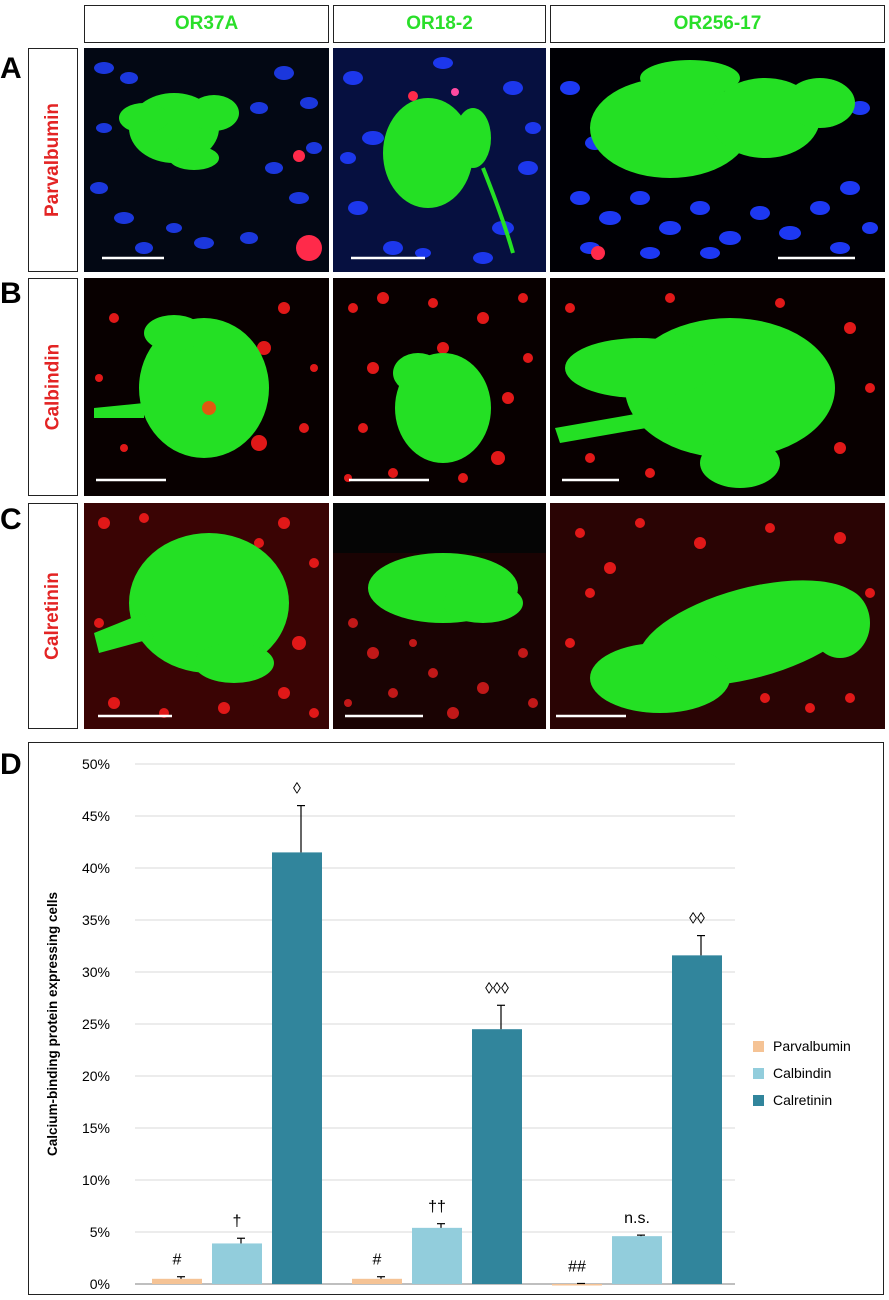  I want to click on y-tick-label: 20%, so click(96, 1076).